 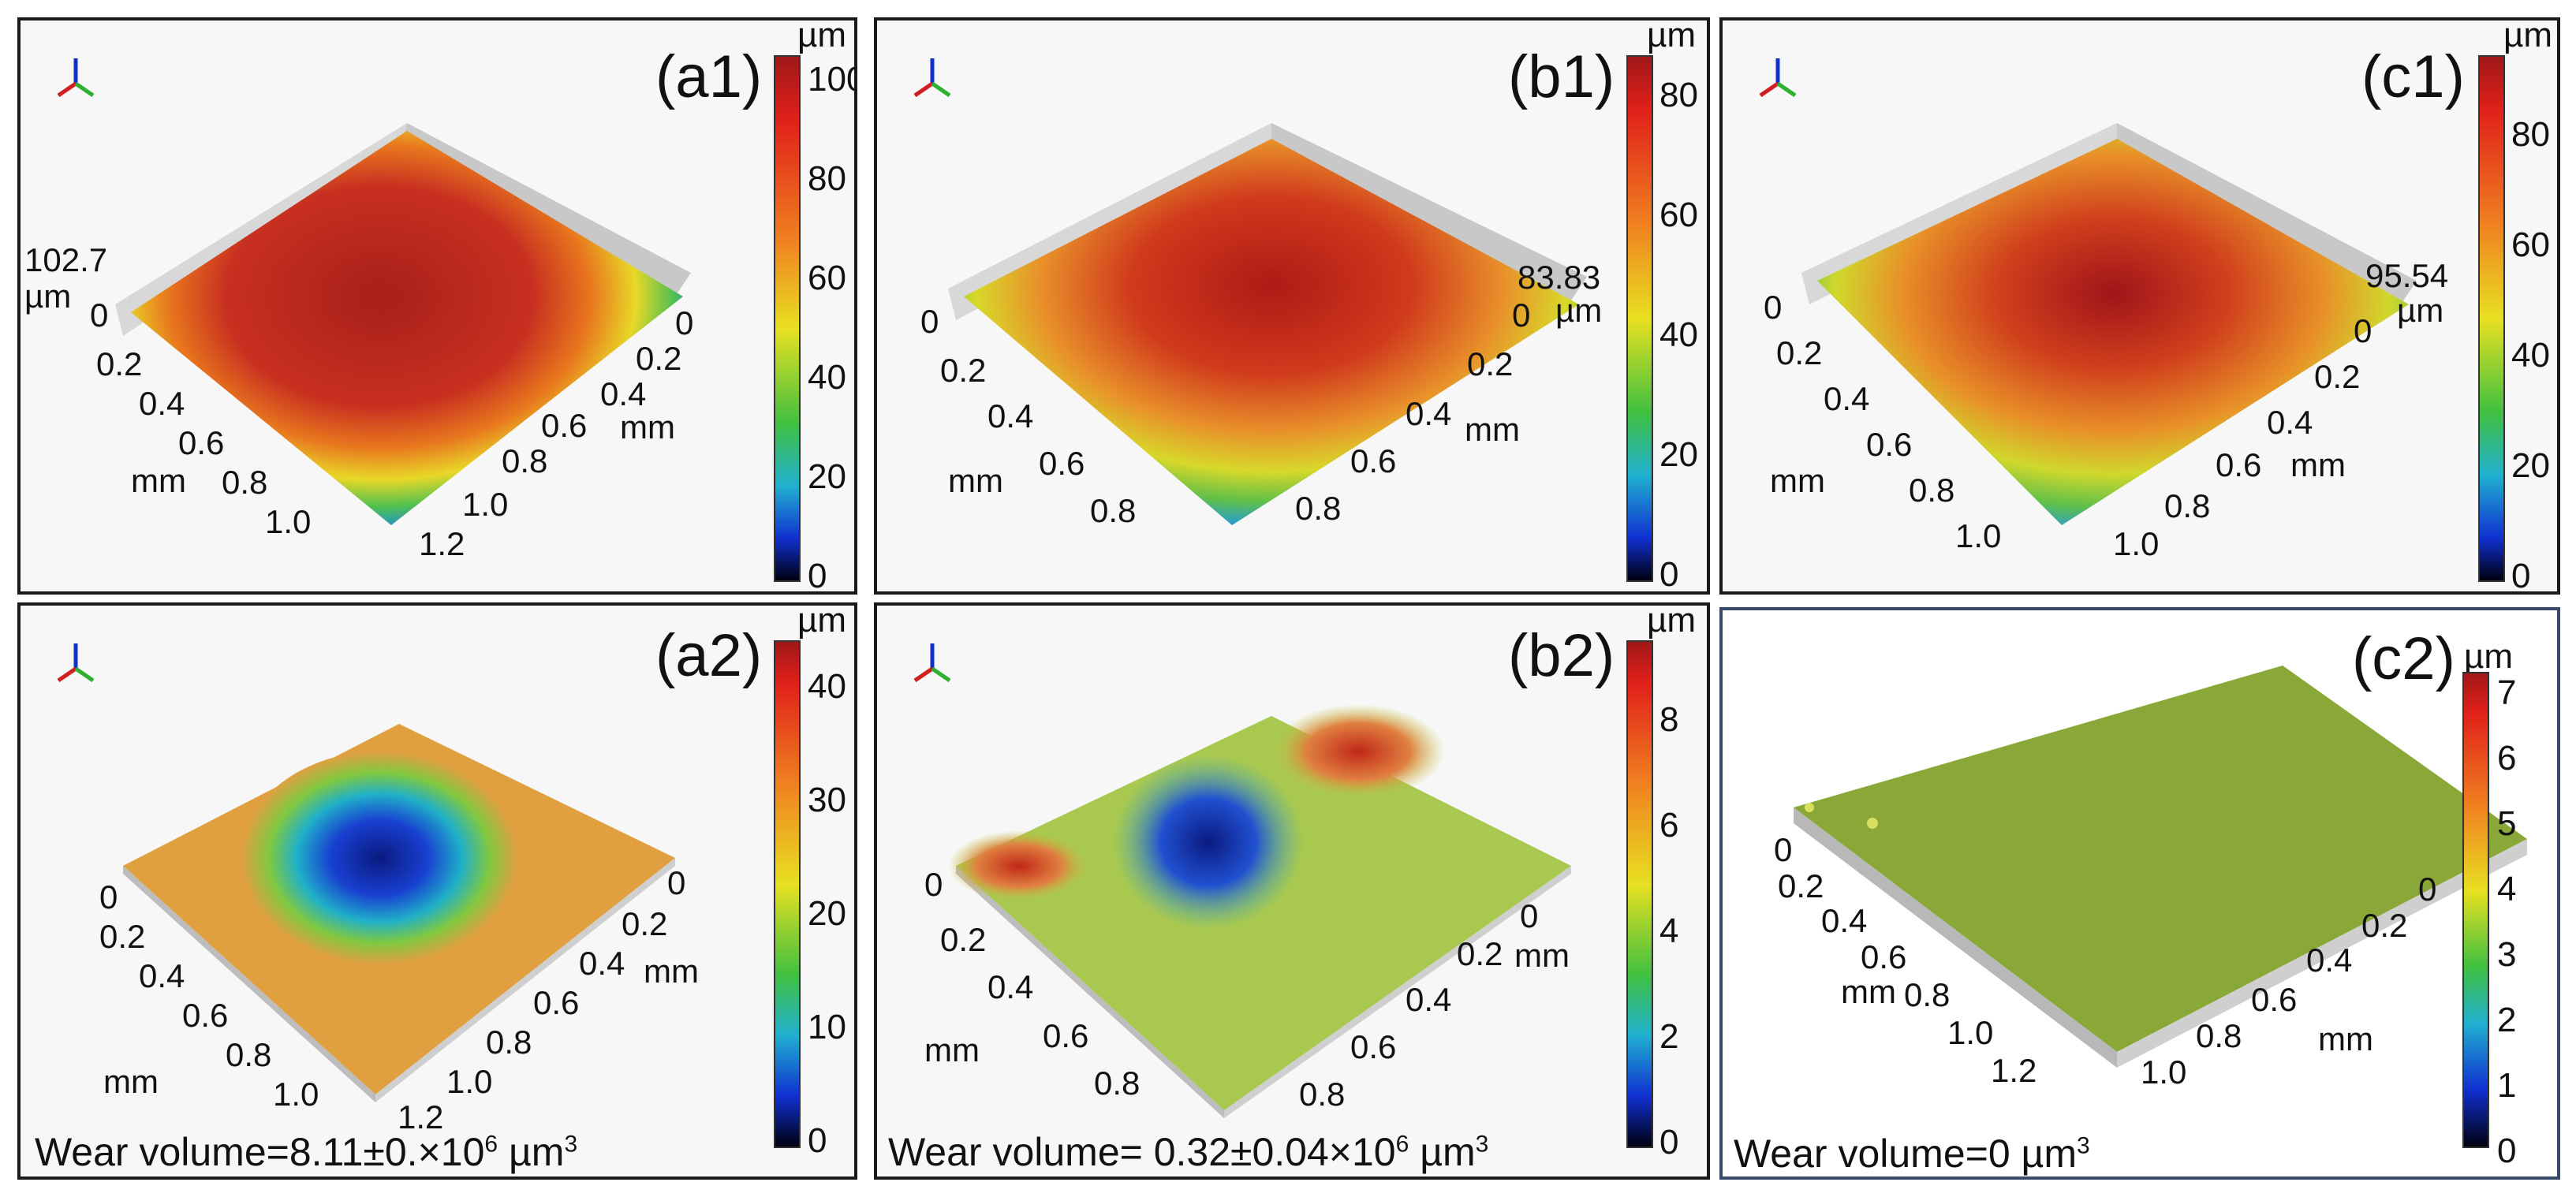 I want to click on wear-volume-exponent: 3, so click(x=2083, y=1145).